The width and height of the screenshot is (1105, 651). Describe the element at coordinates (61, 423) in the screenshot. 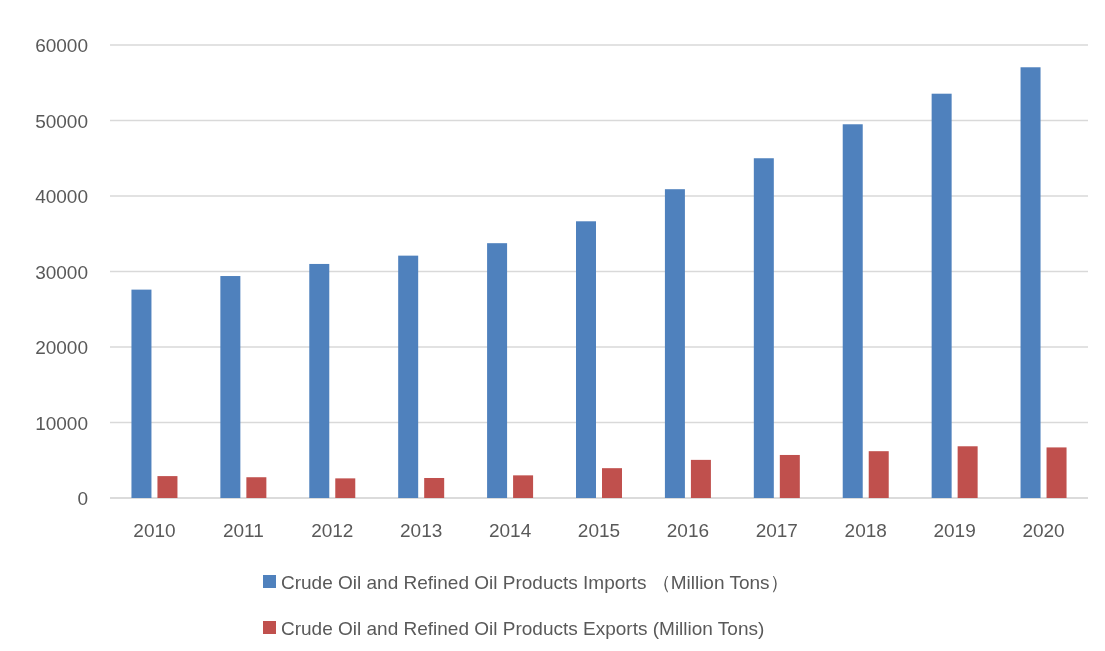

I see `y-tick-label: 10000` at that location.